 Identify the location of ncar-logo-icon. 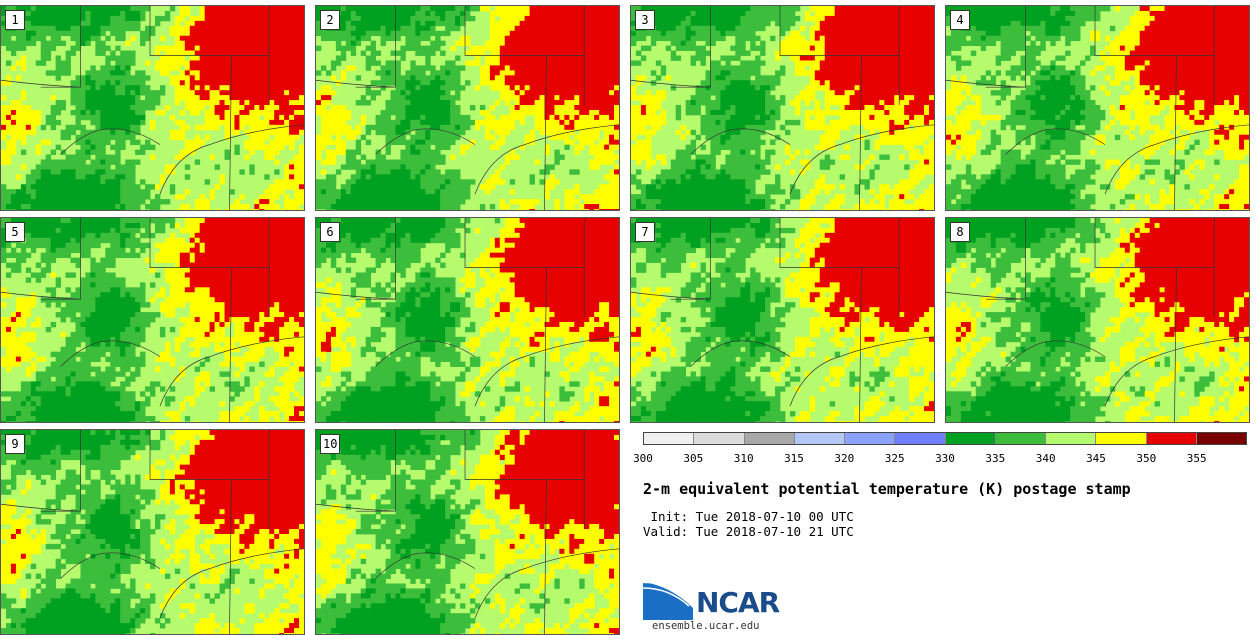
(668, 600).